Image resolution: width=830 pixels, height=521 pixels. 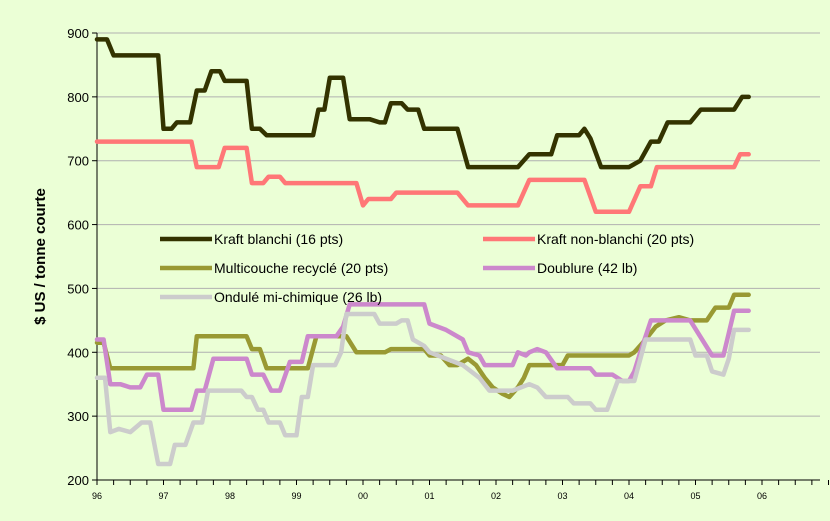 I want to click on y-tick-label: 400, so click(x=78, y=352).